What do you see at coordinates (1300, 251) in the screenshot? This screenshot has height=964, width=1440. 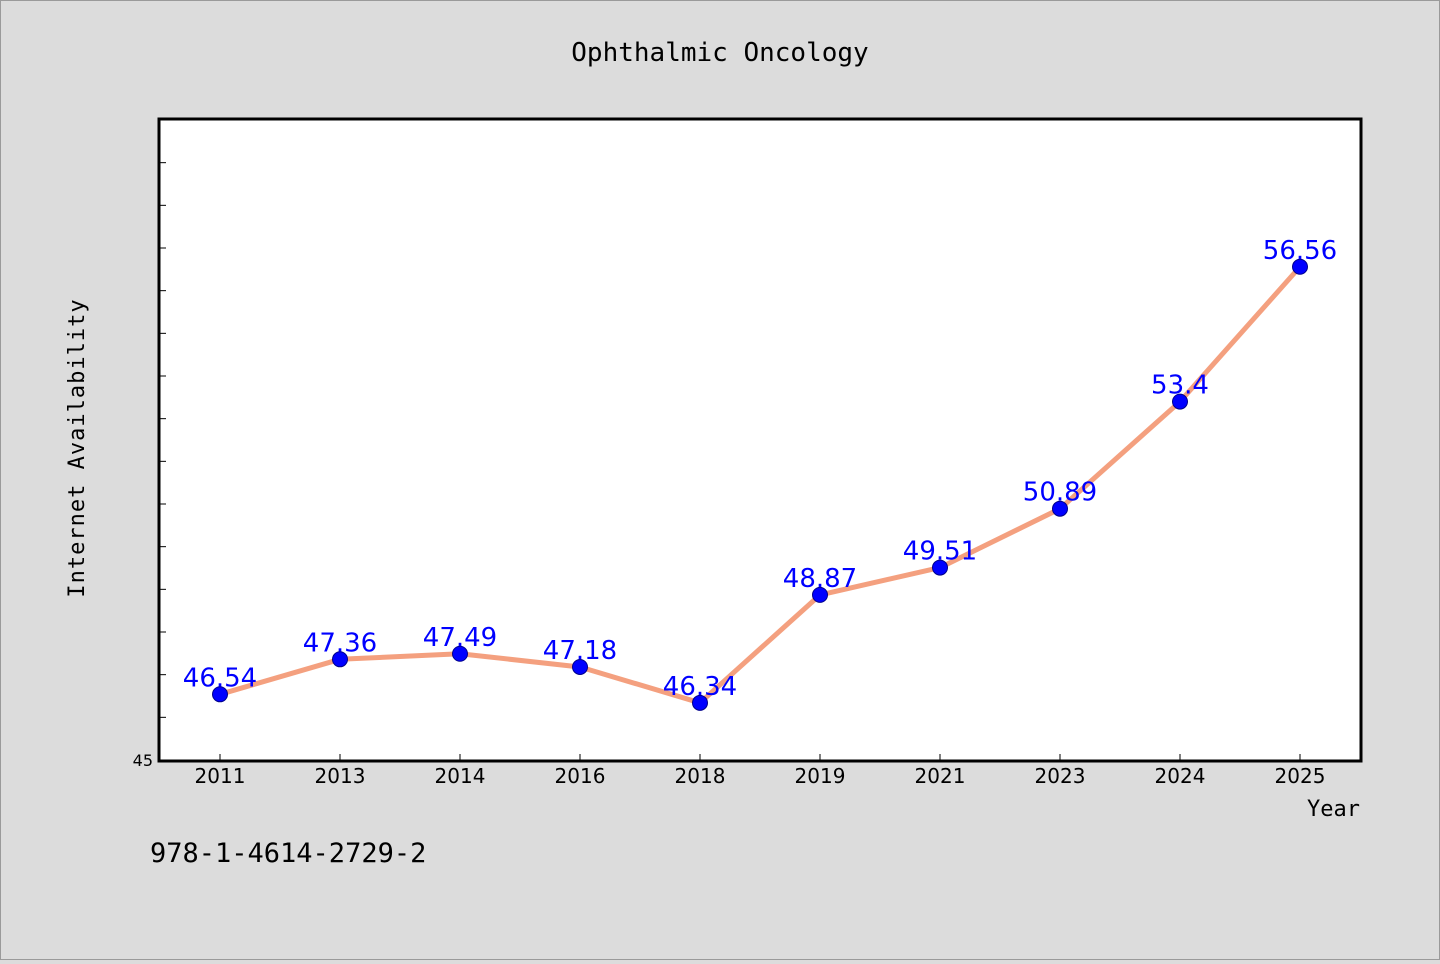 I see `data-label: 56.56` at bounding box center [1300, 251].